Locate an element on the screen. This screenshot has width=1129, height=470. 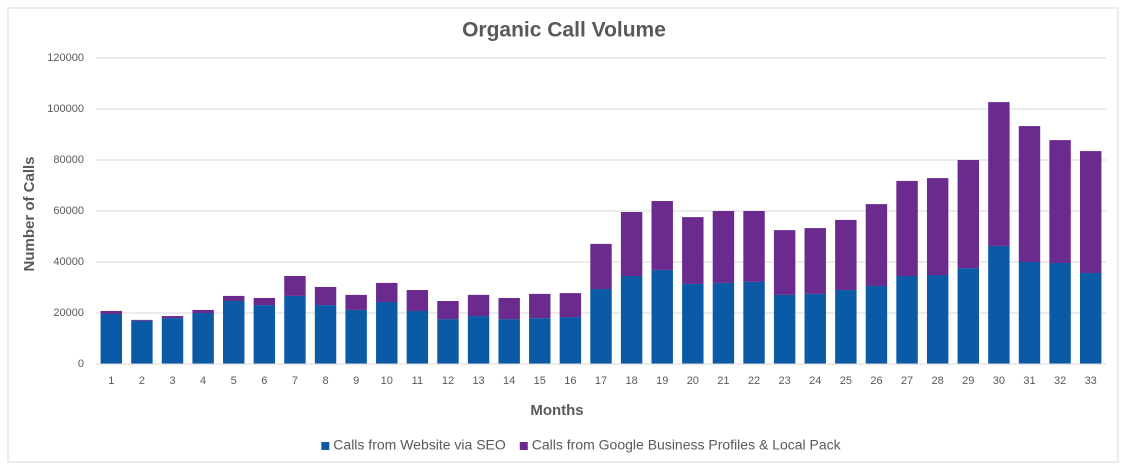
x-tick-label: 16 is located at coordinates (570, 381).